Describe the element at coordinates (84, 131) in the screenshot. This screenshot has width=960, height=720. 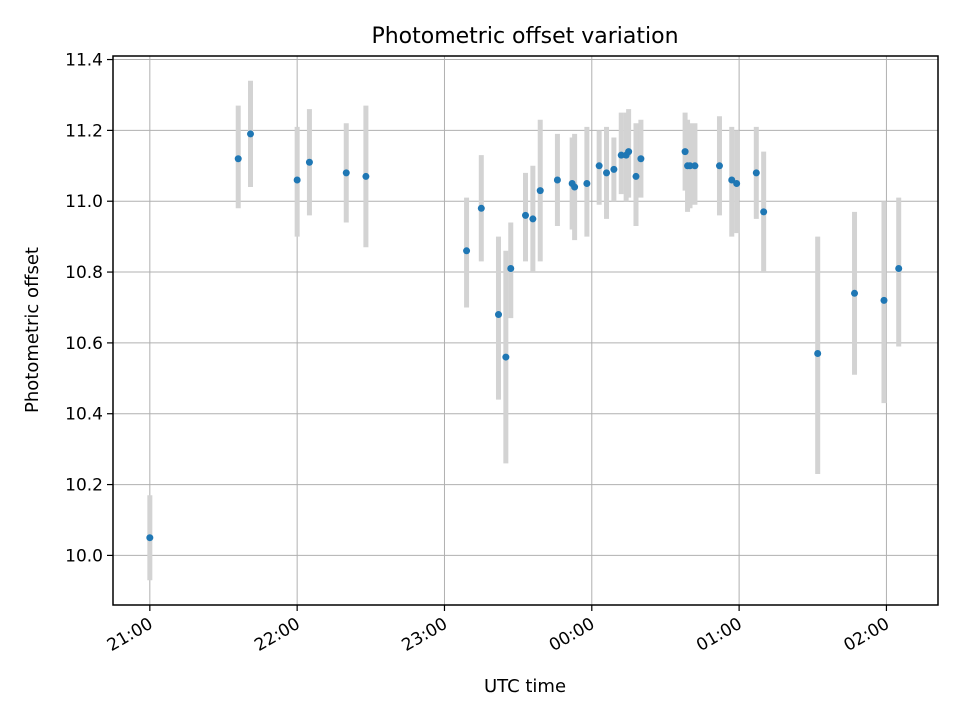
I see `y-tick-label: 11.2` at that location.